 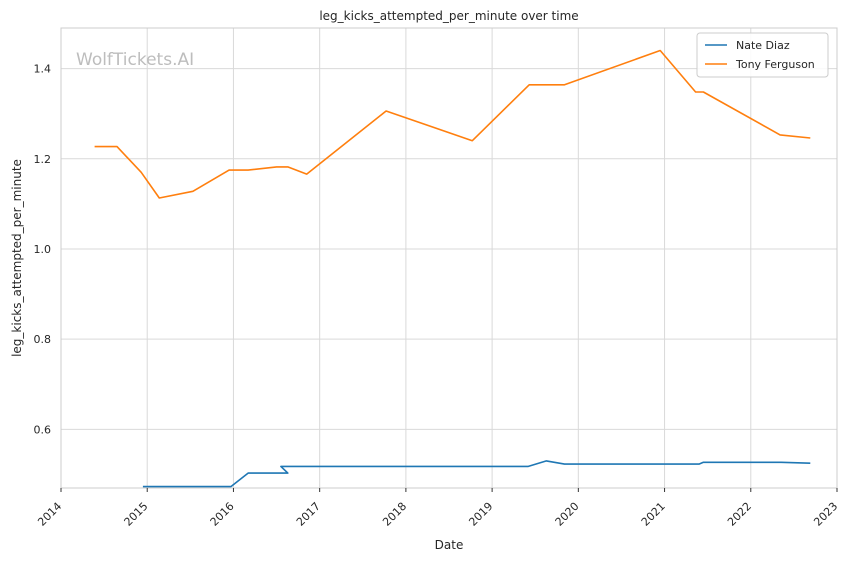 What do you see at coordinates (43, 69) in the screenshot?
I see `y-tick-label: 1.4` at bounding box center [43, 69].